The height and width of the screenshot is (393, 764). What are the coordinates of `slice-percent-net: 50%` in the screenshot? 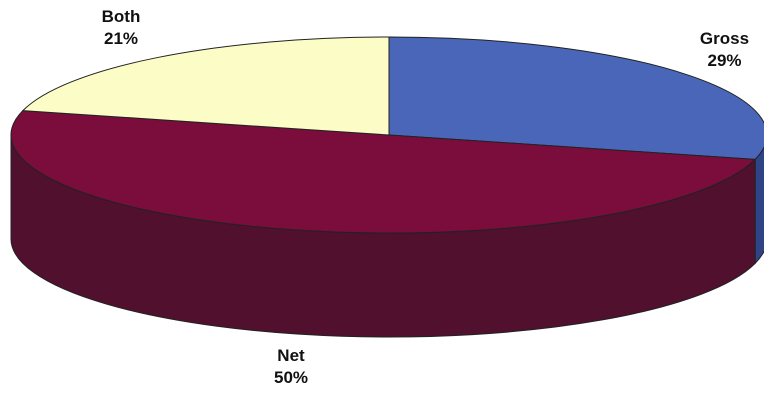 It's located at (291, 377).